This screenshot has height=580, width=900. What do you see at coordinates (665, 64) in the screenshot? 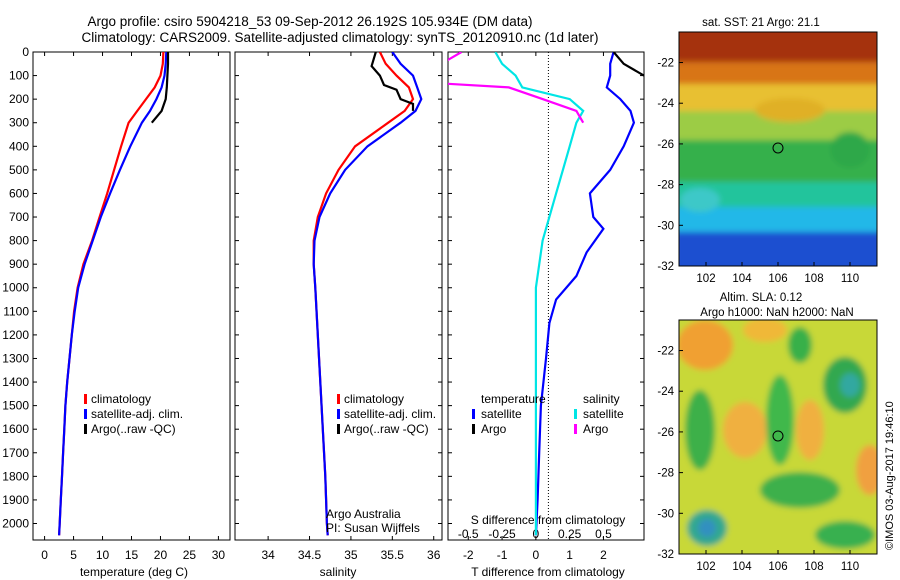
I see `map-y-tick-label: -22` at bounding box center [665, 64].